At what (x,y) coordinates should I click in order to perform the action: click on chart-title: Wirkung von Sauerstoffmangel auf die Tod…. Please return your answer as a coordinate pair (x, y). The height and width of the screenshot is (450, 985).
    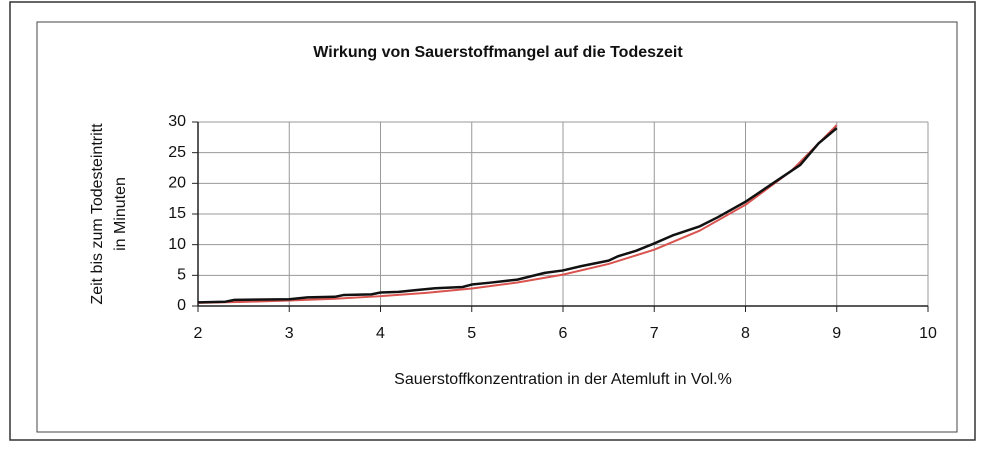
    Looking at the image, I should click on (498, 52).